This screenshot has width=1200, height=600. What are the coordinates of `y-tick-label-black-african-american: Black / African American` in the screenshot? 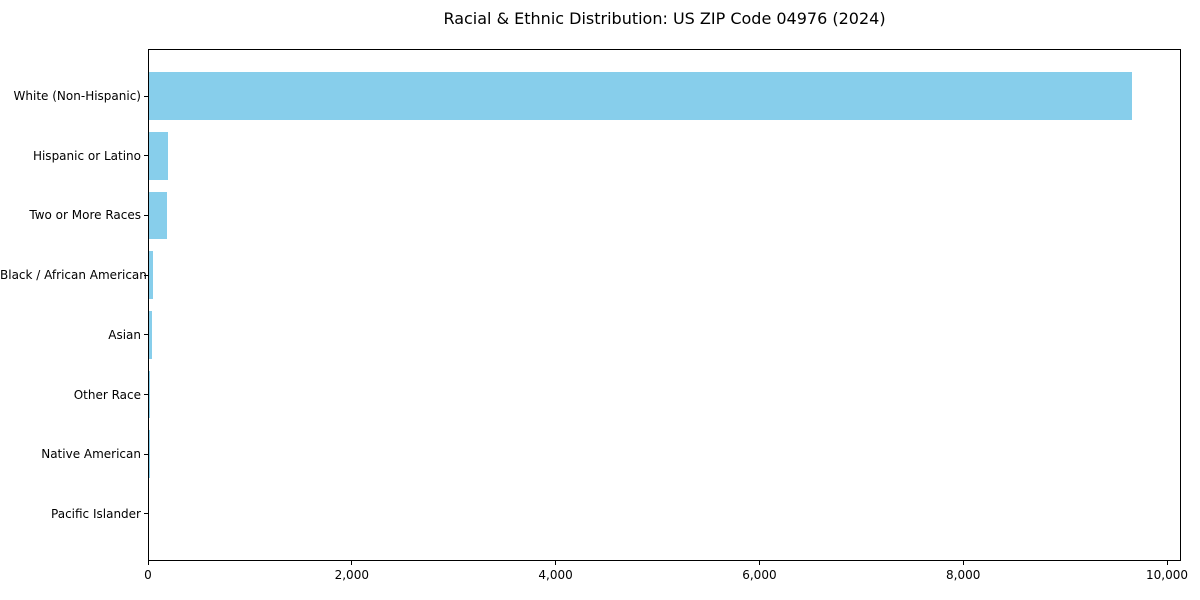 It's located at (73, 275).